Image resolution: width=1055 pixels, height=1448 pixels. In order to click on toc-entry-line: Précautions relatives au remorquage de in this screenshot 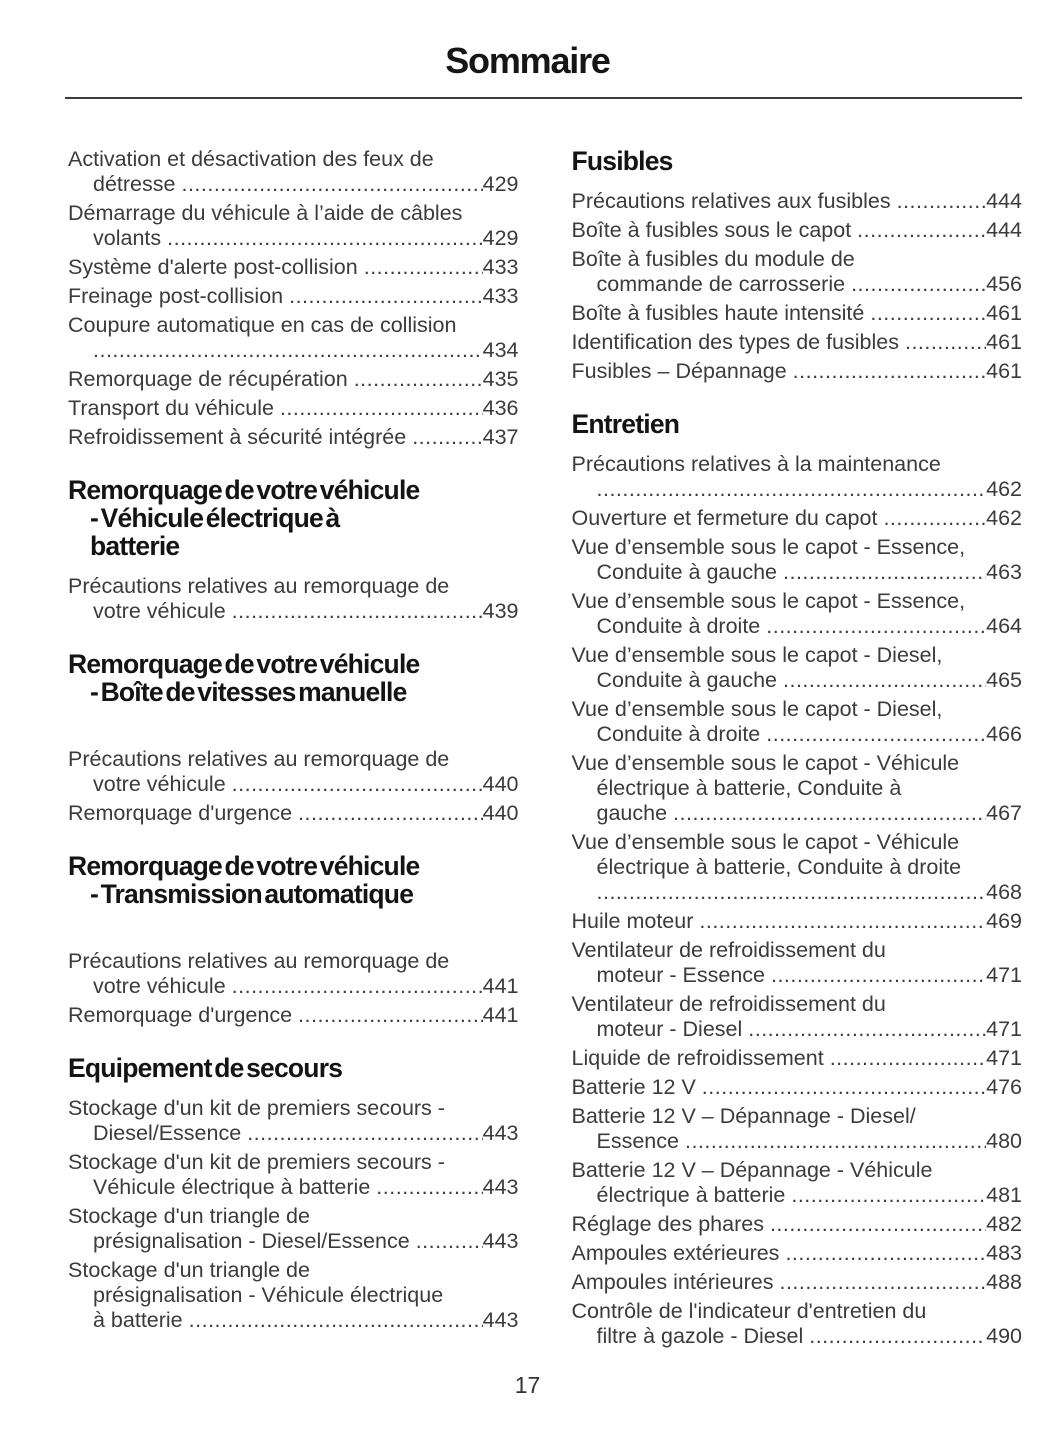, I will do `click(259, 961)`.